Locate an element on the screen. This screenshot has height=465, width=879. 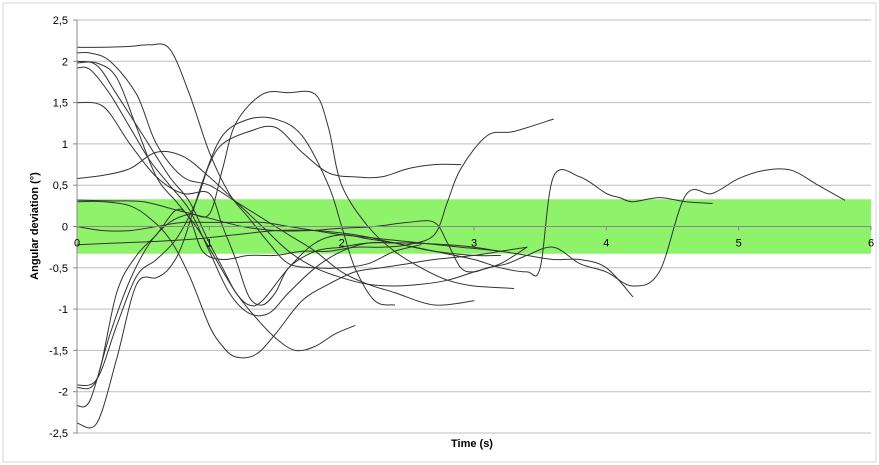
y-axis-title: Angular deviation (°) is located at coordinates (35, 226).